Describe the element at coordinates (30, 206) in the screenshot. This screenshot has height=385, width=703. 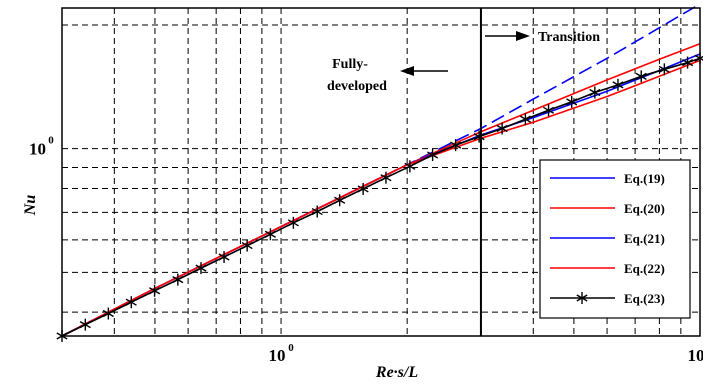
I see `y-axis-label: Nu` at that location.